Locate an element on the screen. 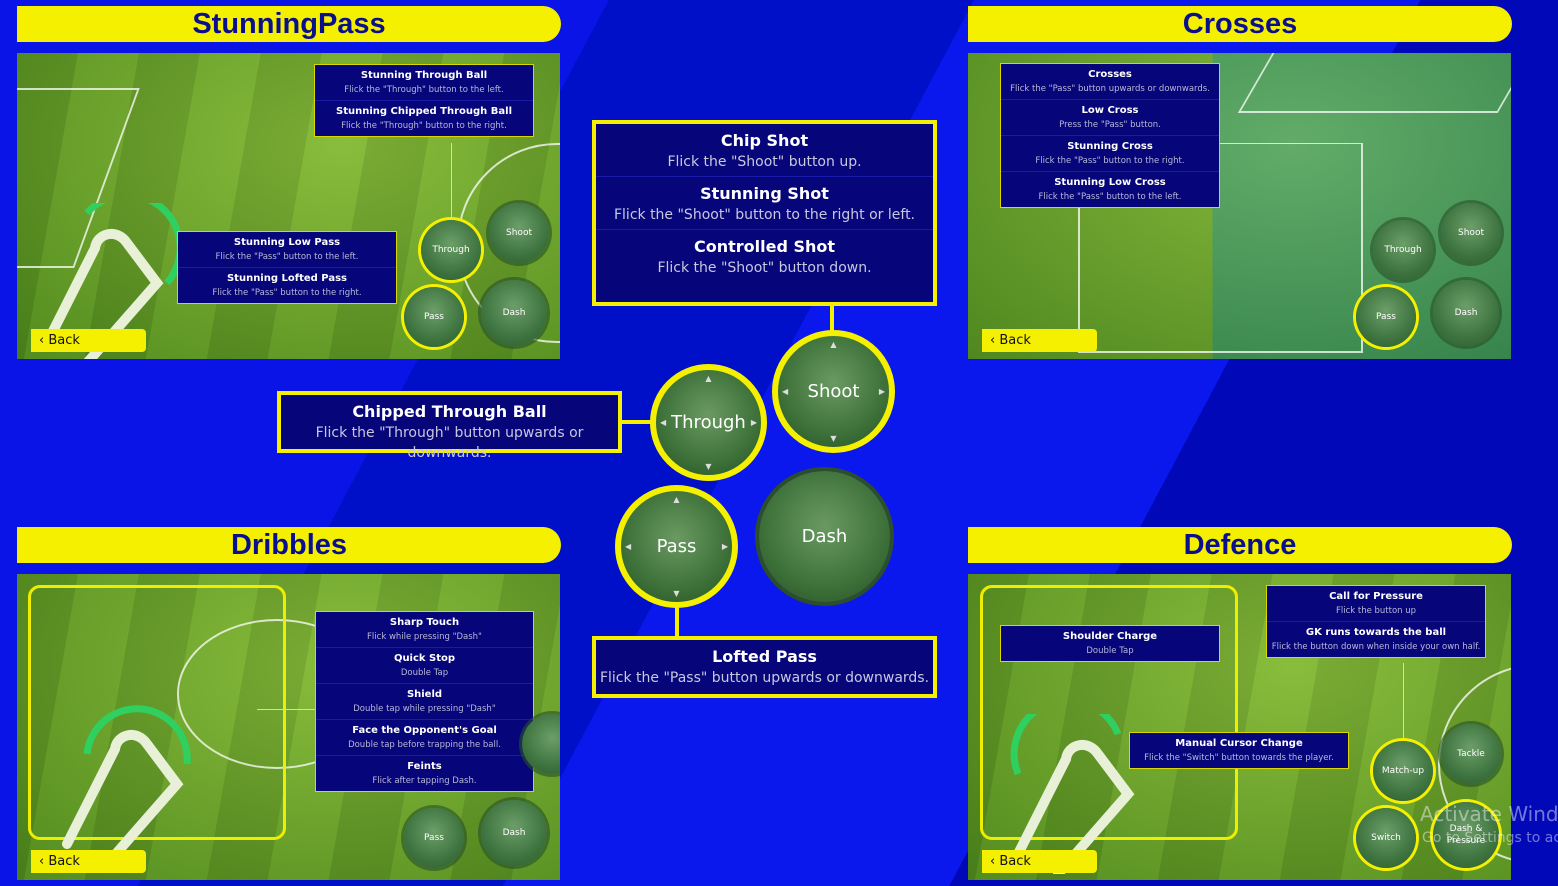 This screenshot has height=886, width=1558. info-title: Chipped Through Ball is located at coordinates (449, 411).